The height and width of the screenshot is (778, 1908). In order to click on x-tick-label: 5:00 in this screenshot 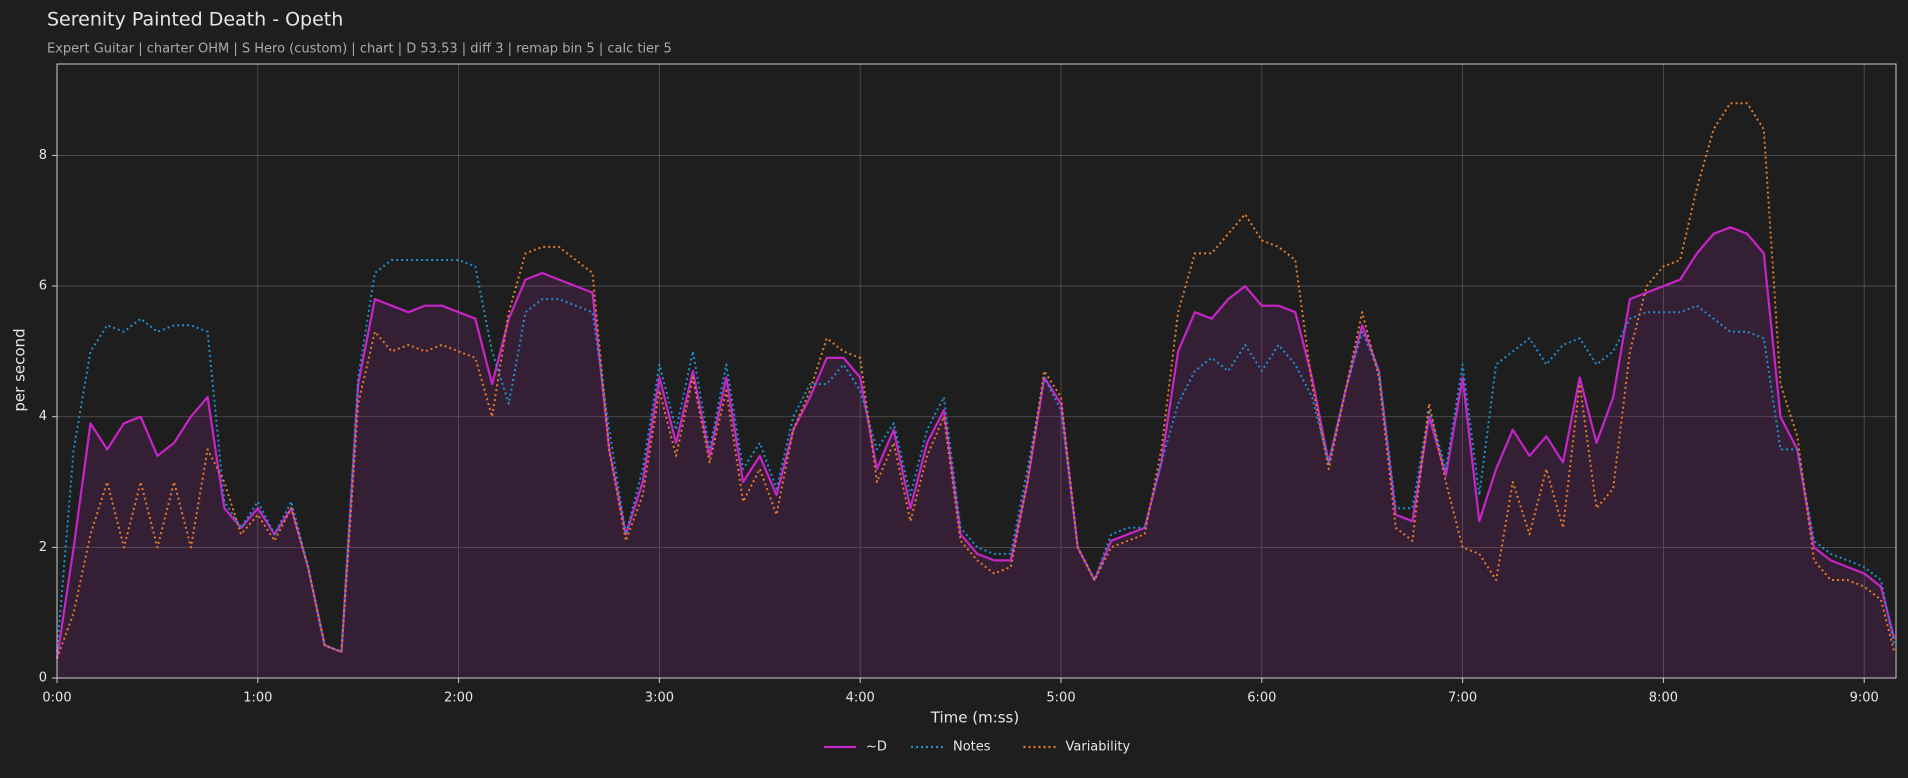, I will do `click(1060, 698)`.